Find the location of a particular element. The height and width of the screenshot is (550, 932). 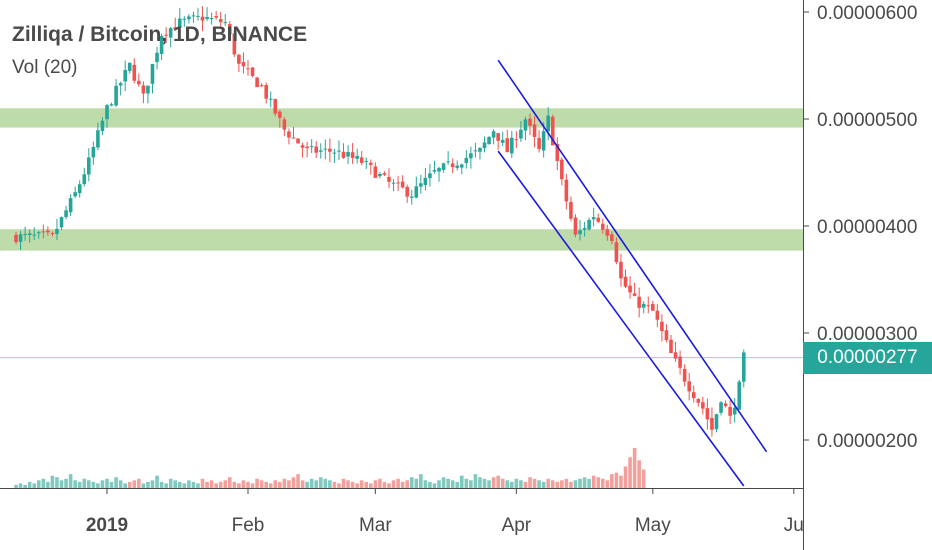

x-tick-label: Feb is located at coordinates (248, 525).